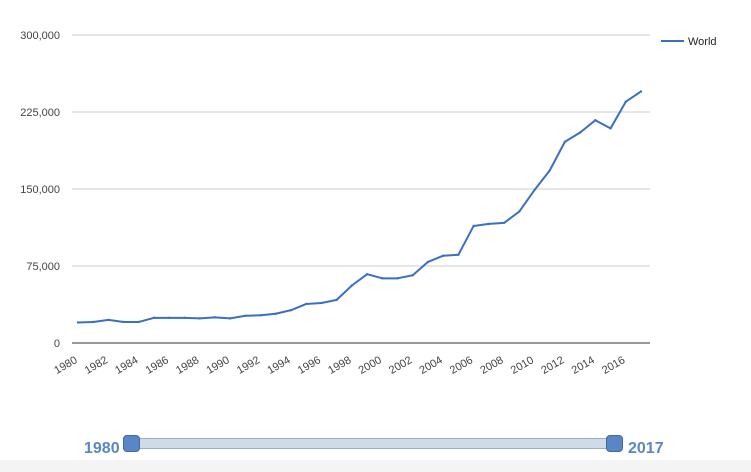  Describe the element at coordinates (40, 113) in the screenshot. I see `y-tick-label: 225,000` at that location.